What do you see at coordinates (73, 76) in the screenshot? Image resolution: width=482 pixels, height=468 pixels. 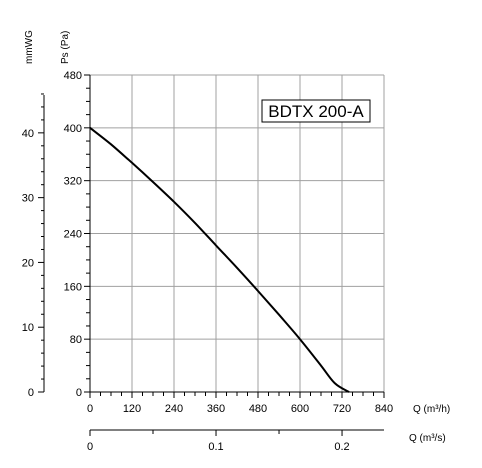 I see `y-tick-label: 480` at bounding box center [73, 76].